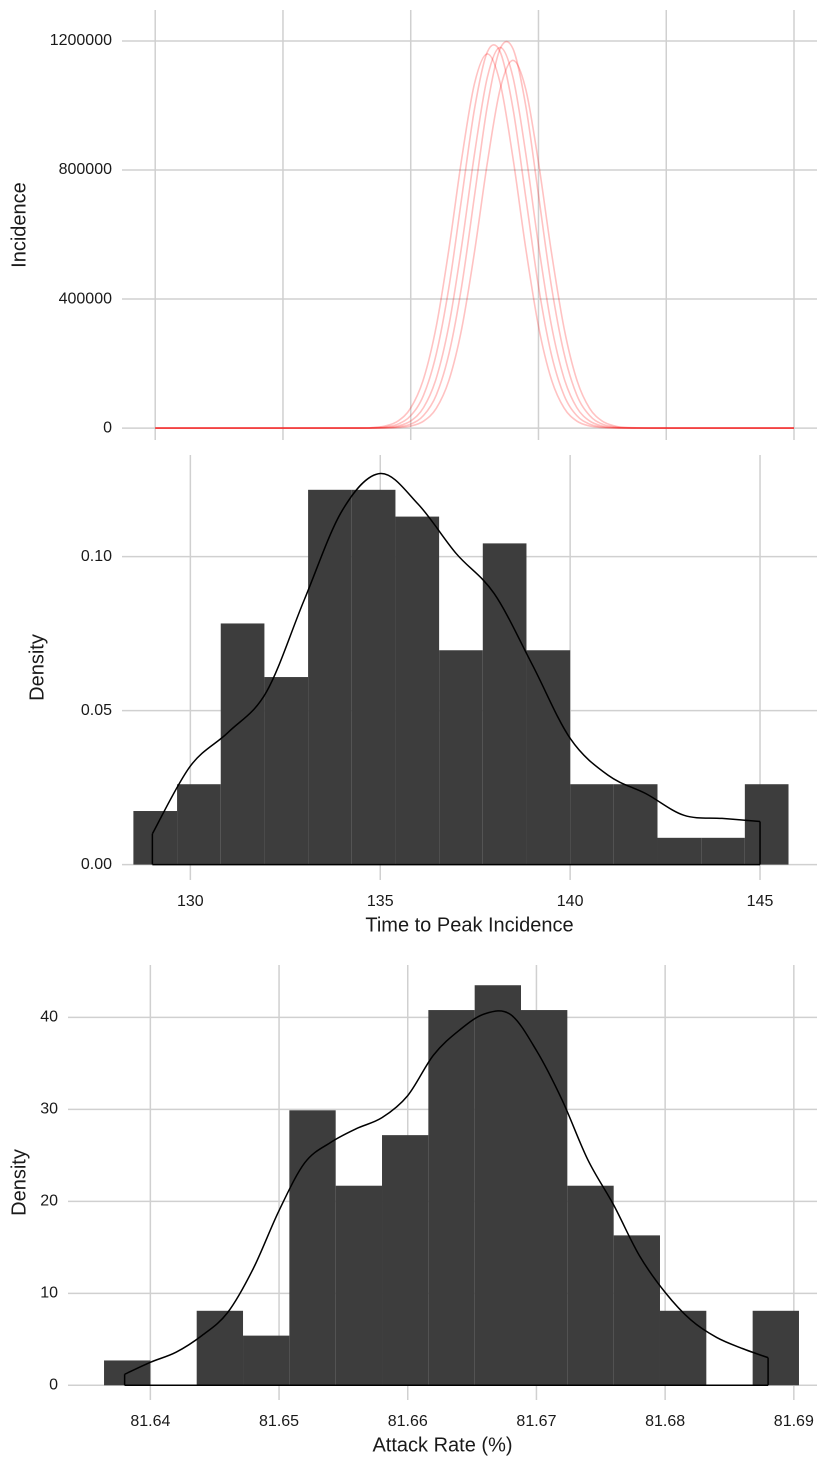 The width and height of the screenshot is (817, 1460). I want to click on y-tick-label: 0.05, so click(96, 710).